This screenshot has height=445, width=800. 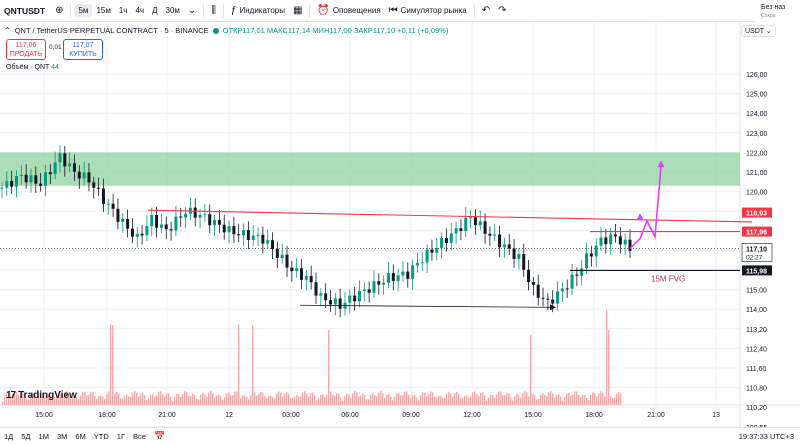 I want to click on range-ytd: YTD, so click(x=101, y=436).